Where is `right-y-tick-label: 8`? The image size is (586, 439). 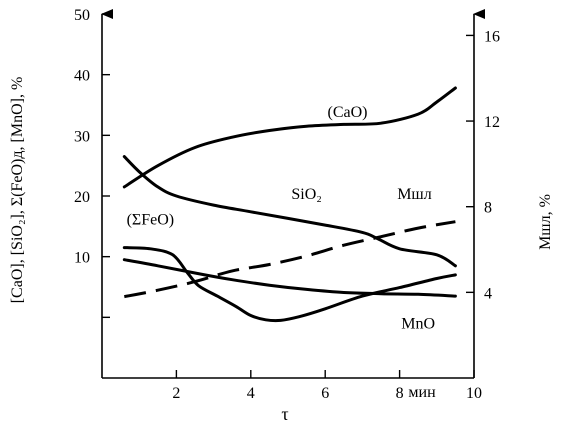 right-y-tick-label: 8 is located at coordinates (488, 208).